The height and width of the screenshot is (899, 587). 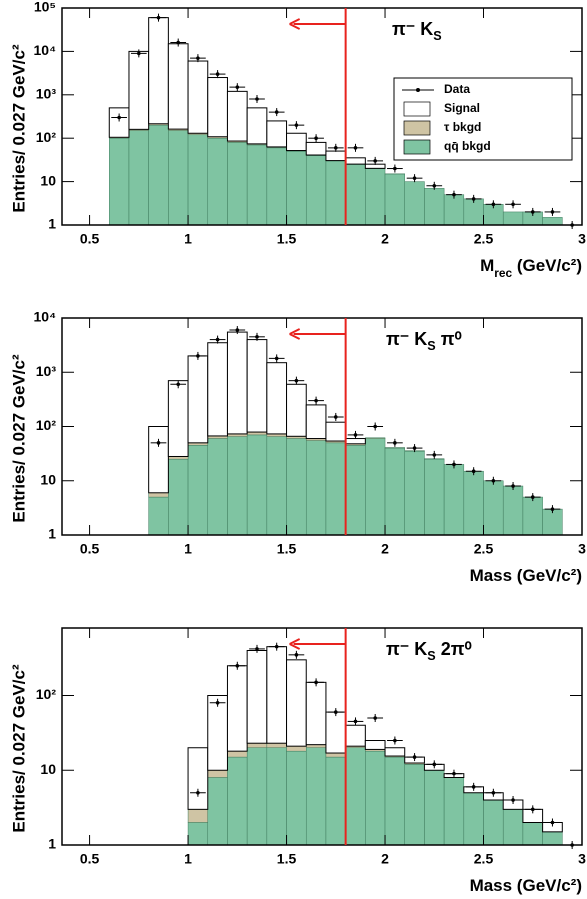 What do you see at coordinates (295, 24) in the screenshot?
I see `cut-arrow-head` at bounding box center [295, 24].